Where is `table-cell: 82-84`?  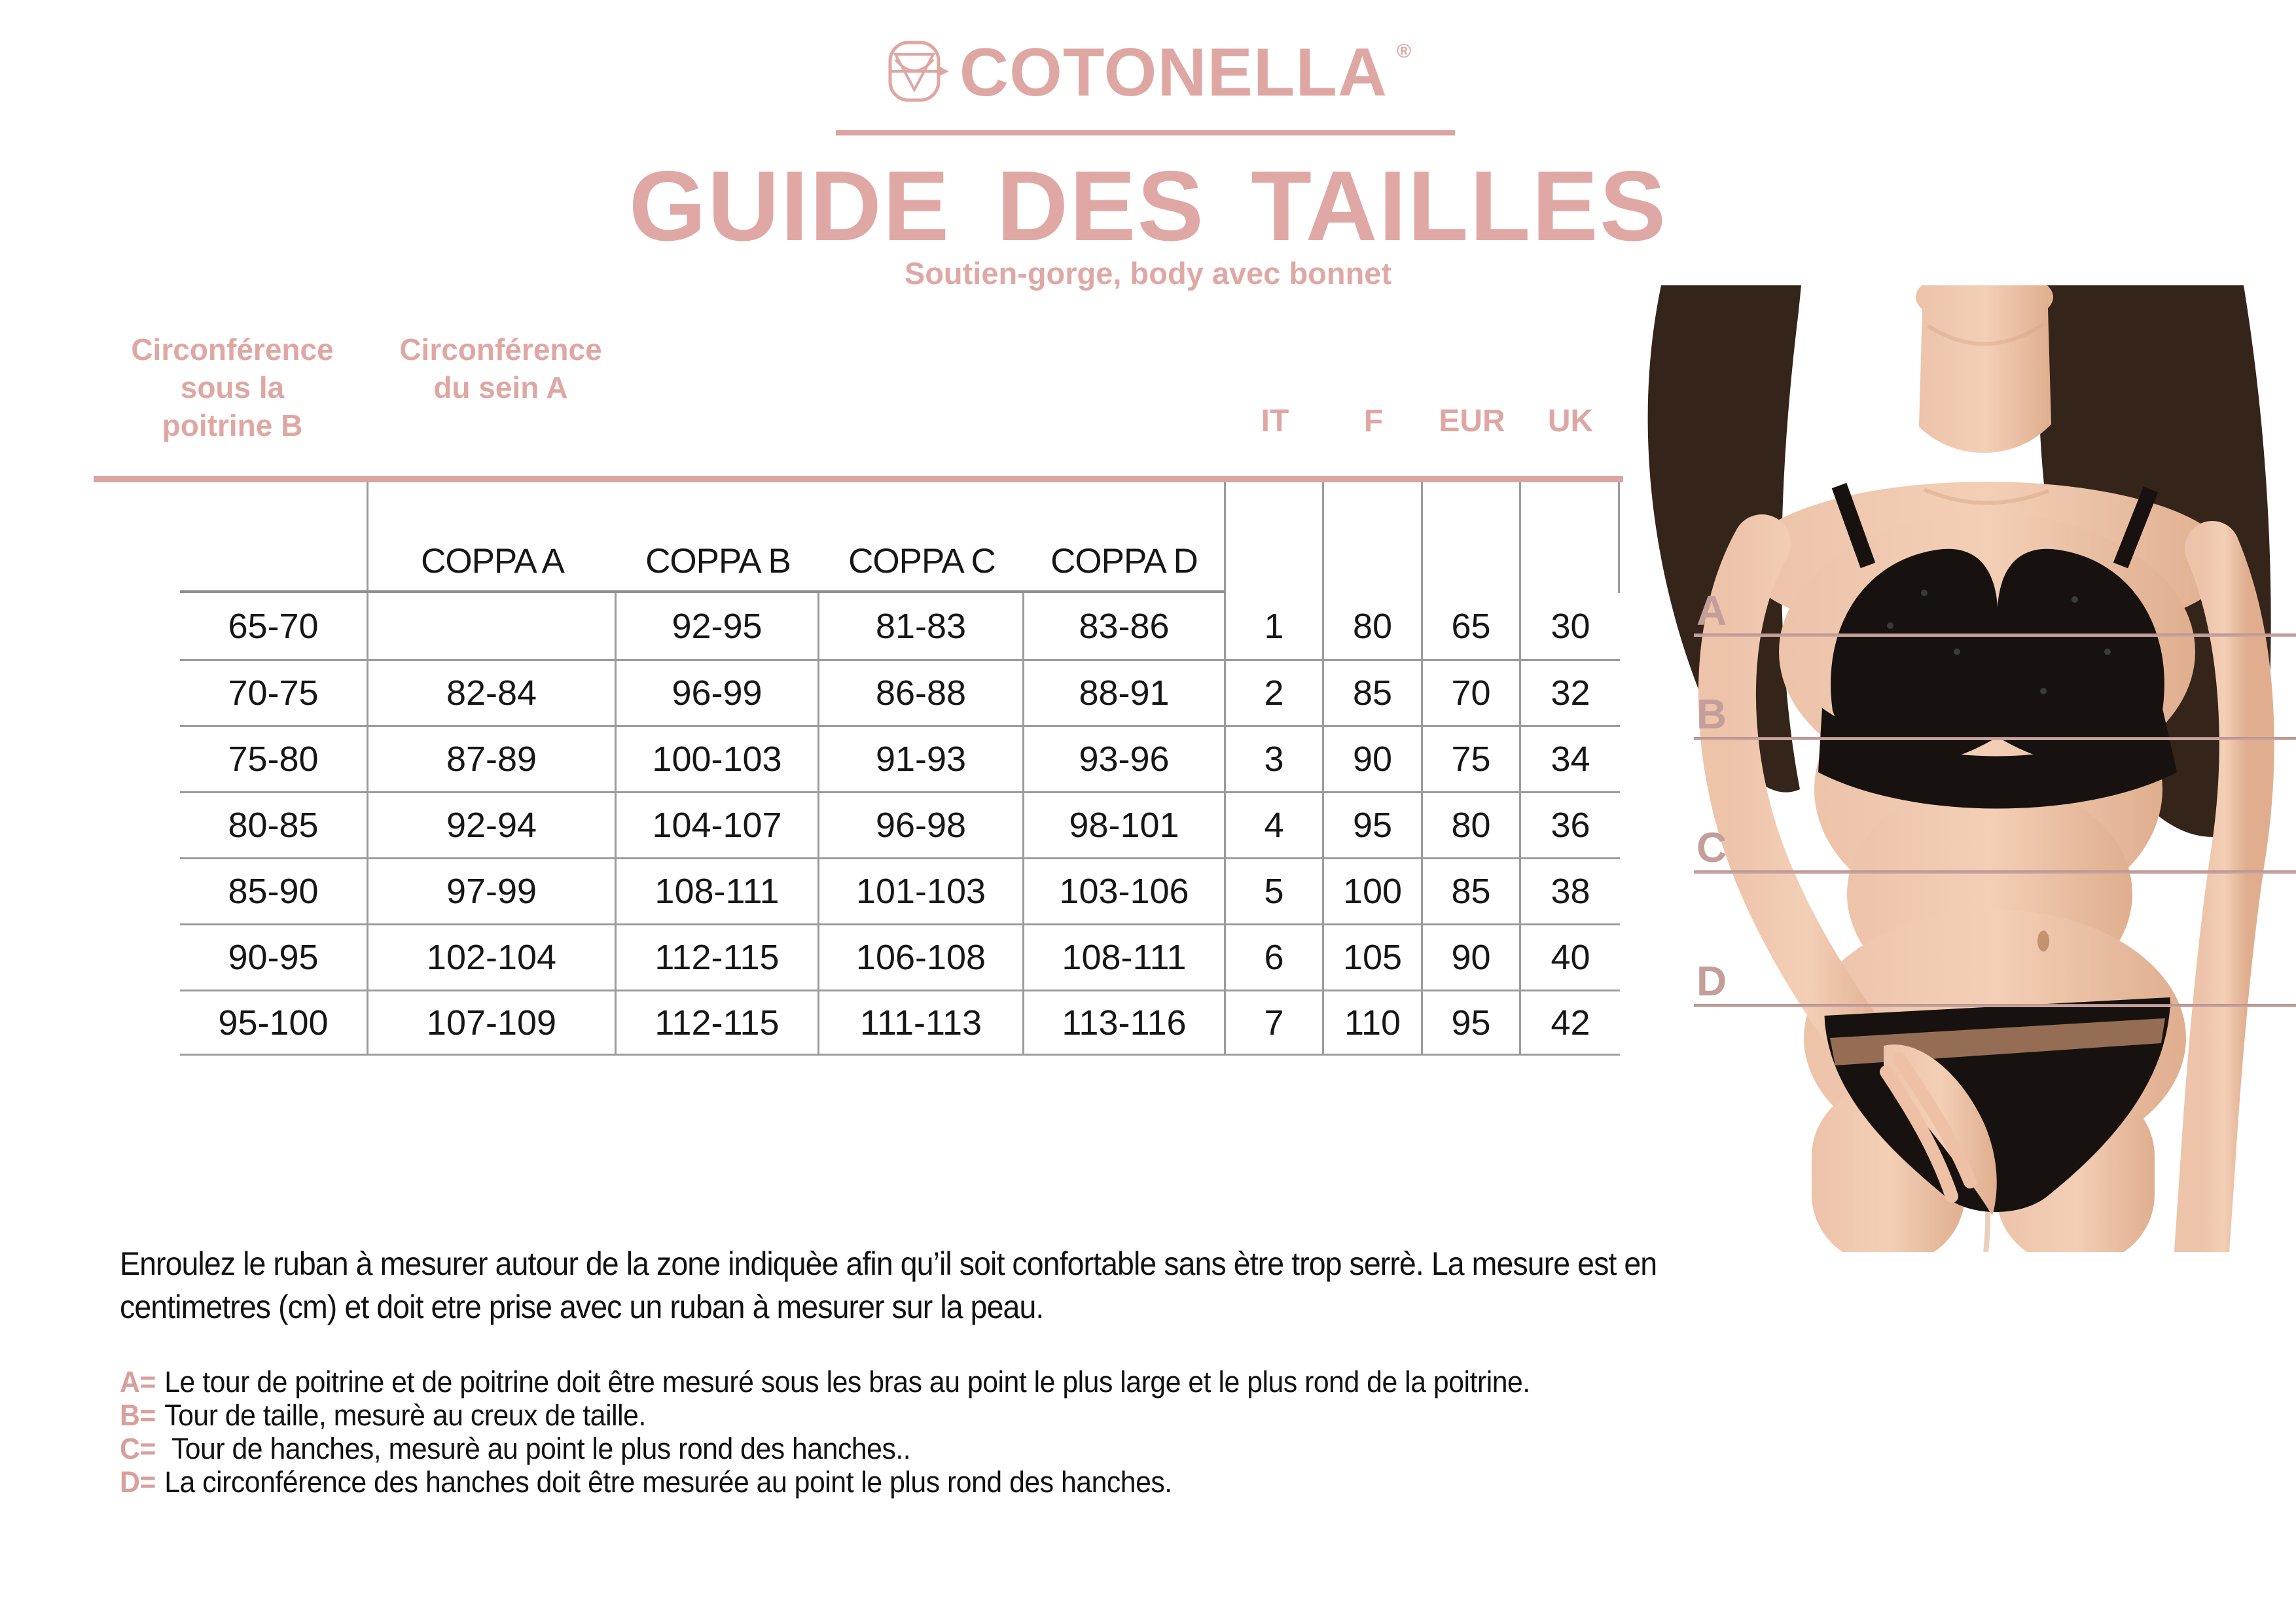 table-cell: 82-84 is located at coordinates (492, 692).